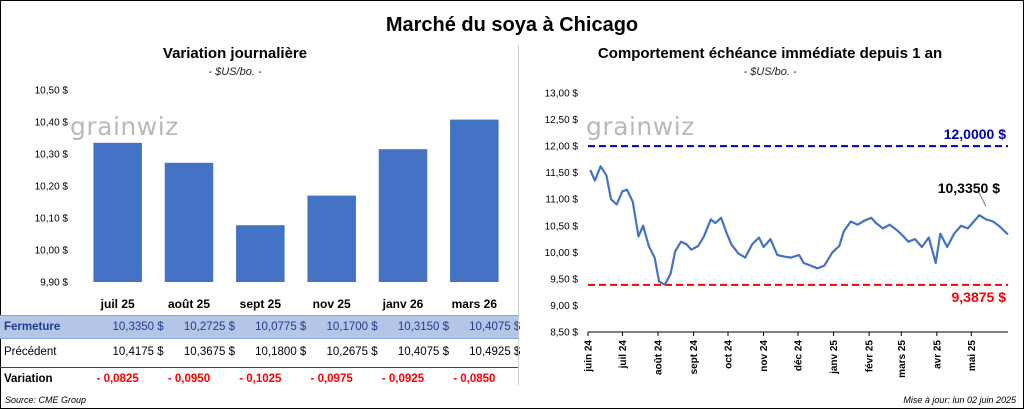 This screenshot has height=409, width=1024. Describe the element at coordinates (564, 279) in the screenshot. I see `y-tick-label: 9,50 $` at that location.